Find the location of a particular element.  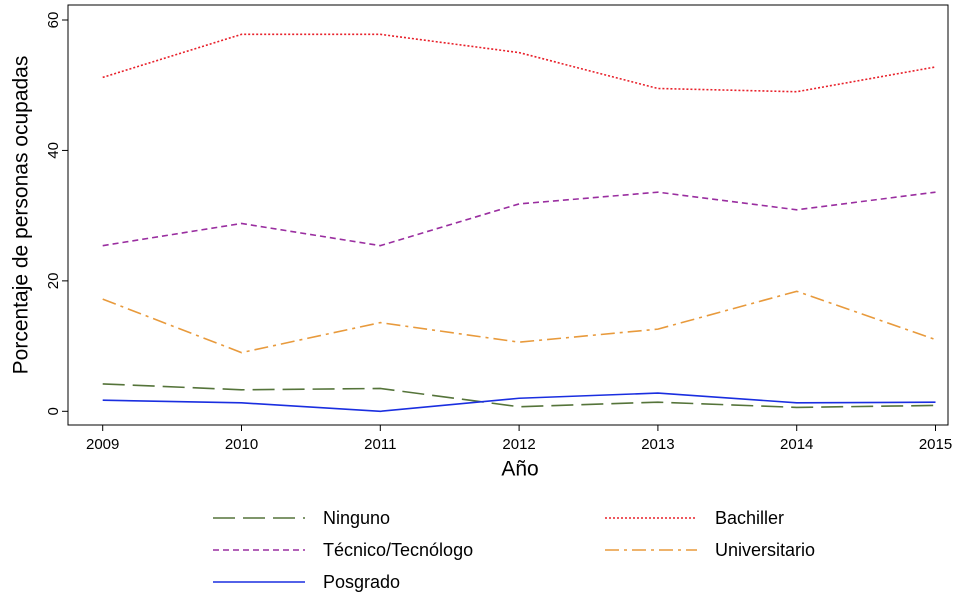

legend-text: Bachiller is located at coordinates (749, 518).